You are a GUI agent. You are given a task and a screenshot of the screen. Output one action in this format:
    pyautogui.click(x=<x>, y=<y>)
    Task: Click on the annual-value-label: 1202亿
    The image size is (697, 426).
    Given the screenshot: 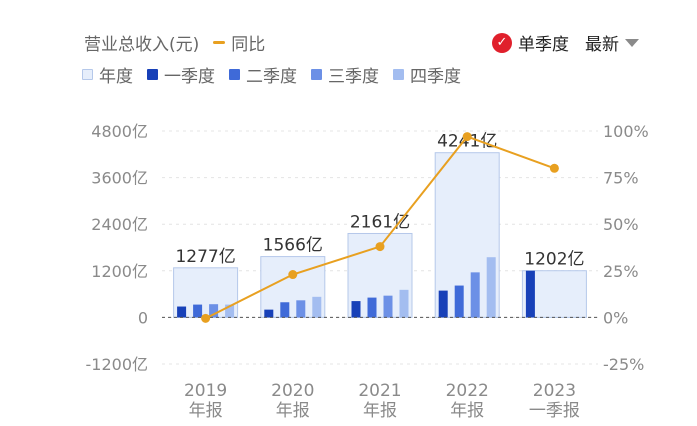 What is the action you would take?
    pyautogui.click(x=554, y=260)
    